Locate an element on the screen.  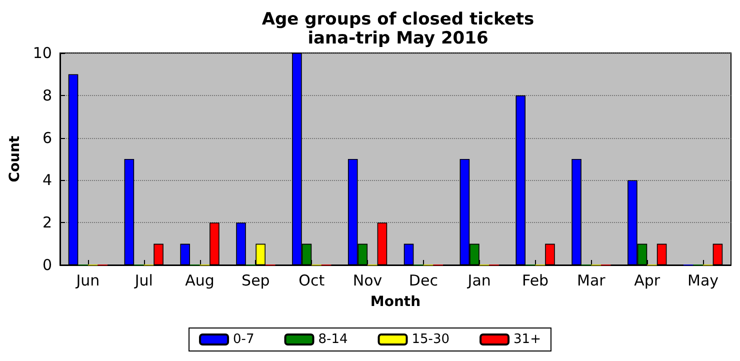
x-tick-label: May is located at coordinates (703, 281).